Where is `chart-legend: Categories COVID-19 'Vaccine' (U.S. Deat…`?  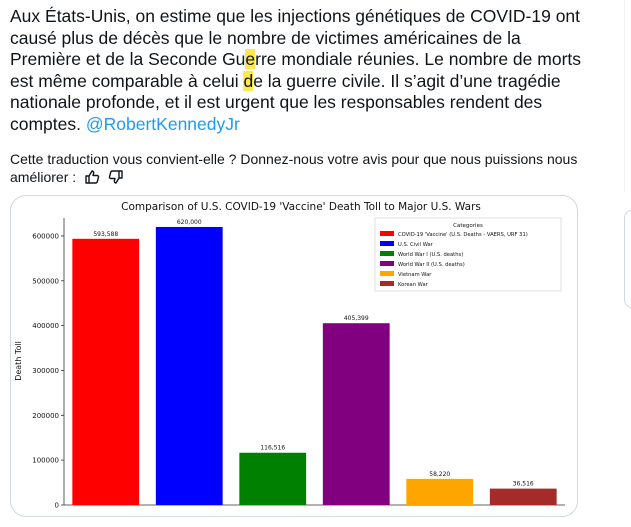
chart-legend: Categories COVID-19 'Vaccine' (U.S. Deat… is located at coordinates (468, 254).